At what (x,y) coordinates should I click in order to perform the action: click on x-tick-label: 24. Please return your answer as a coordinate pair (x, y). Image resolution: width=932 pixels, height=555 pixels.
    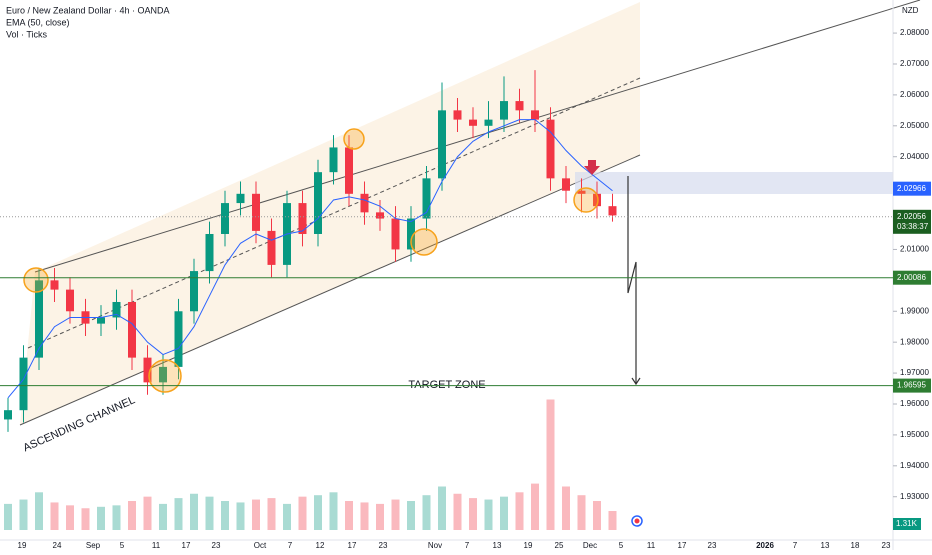
    Looking at the image, I should click on (57, 545).